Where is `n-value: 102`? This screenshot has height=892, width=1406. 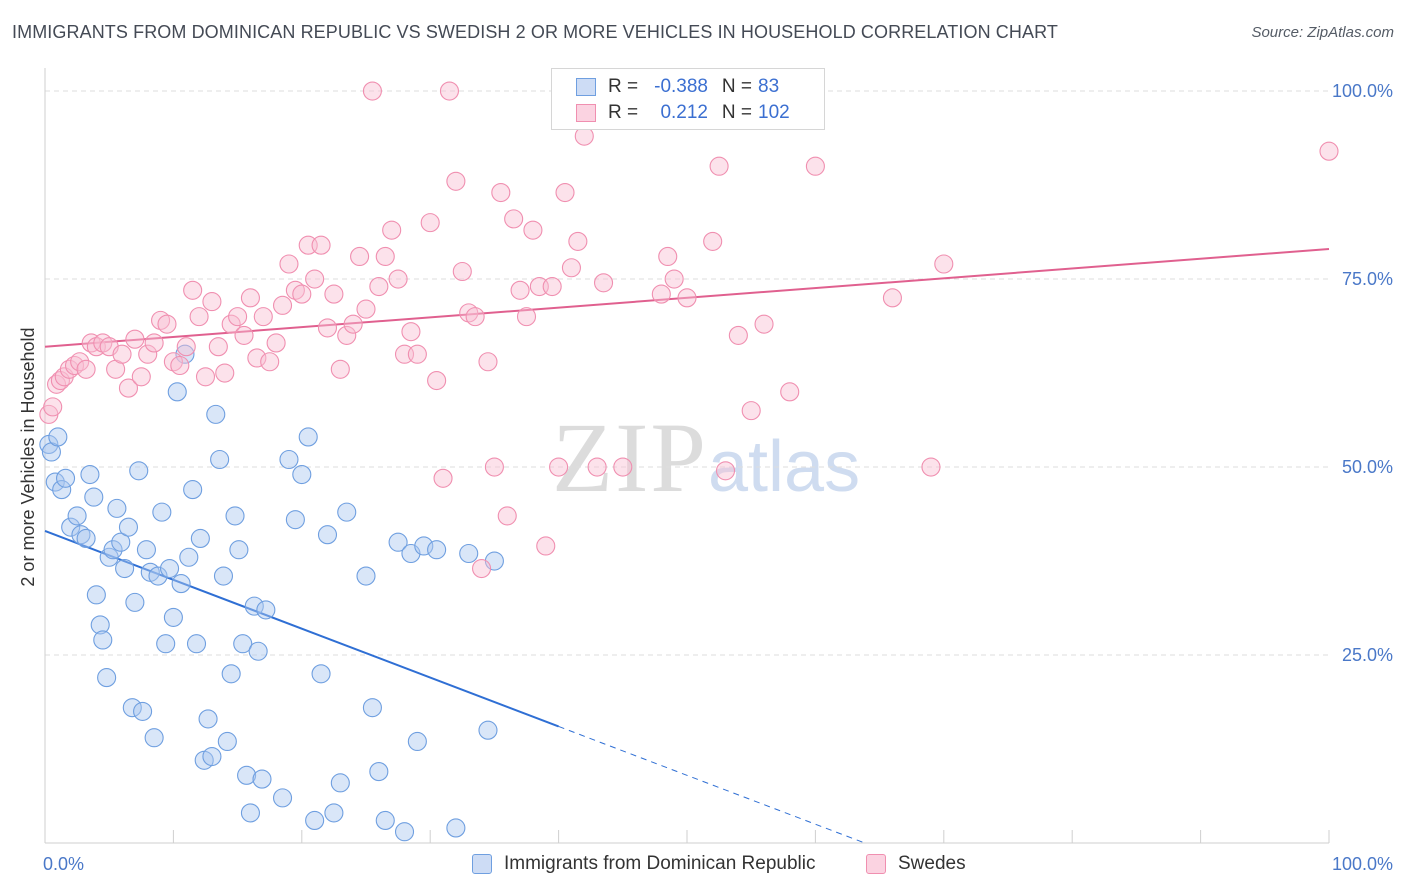 n-value: 102 is located at coordinates (774, 112).